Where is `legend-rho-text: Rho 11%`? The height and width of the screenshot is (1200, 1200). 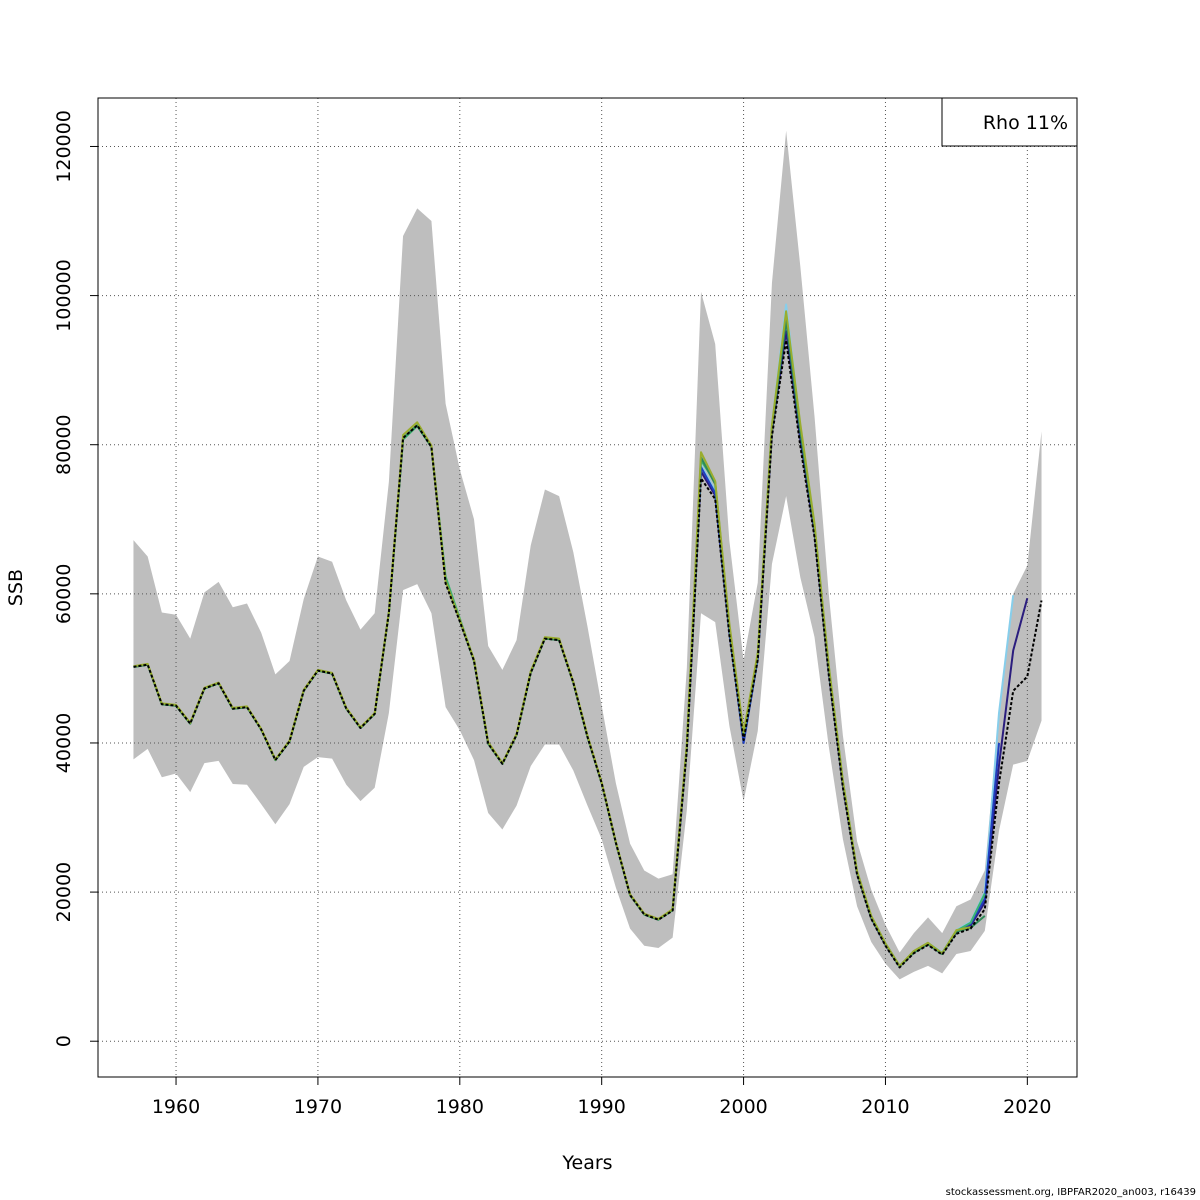 legend-rho-text: Rho 11% is located at coordinates (1025, 123).